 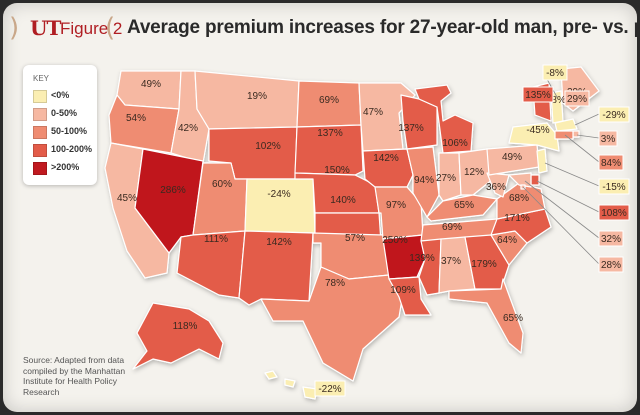 What do you see at coordinates (430, 267) in the screenshot?
I see `state-mississippi` at bounding box center [430, 267].